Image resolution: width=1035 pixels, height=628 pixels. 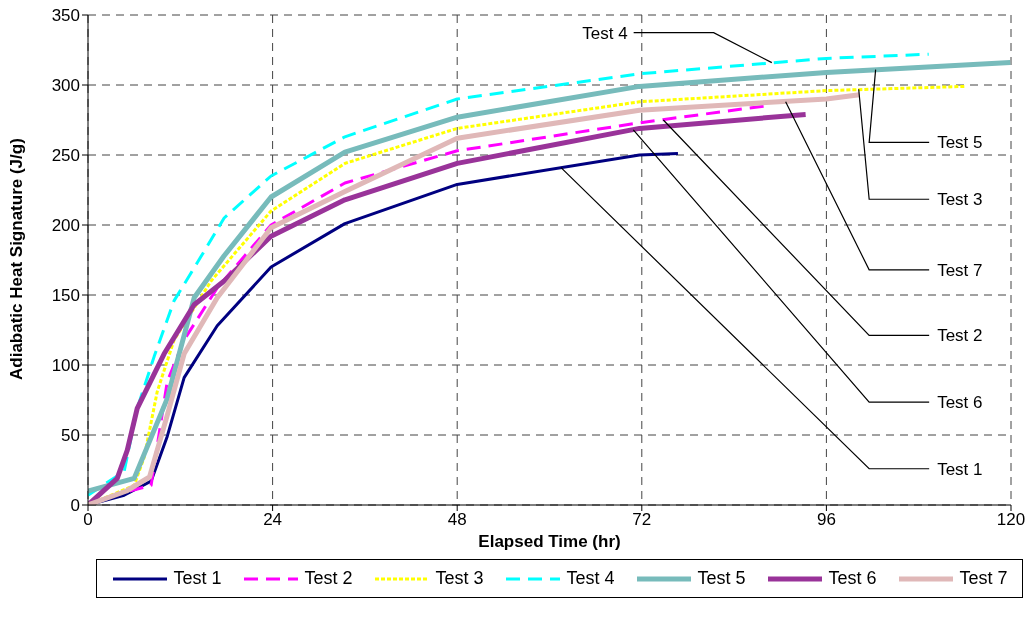 I want to click on annotation: Test 4, so click(x=605, y=33).